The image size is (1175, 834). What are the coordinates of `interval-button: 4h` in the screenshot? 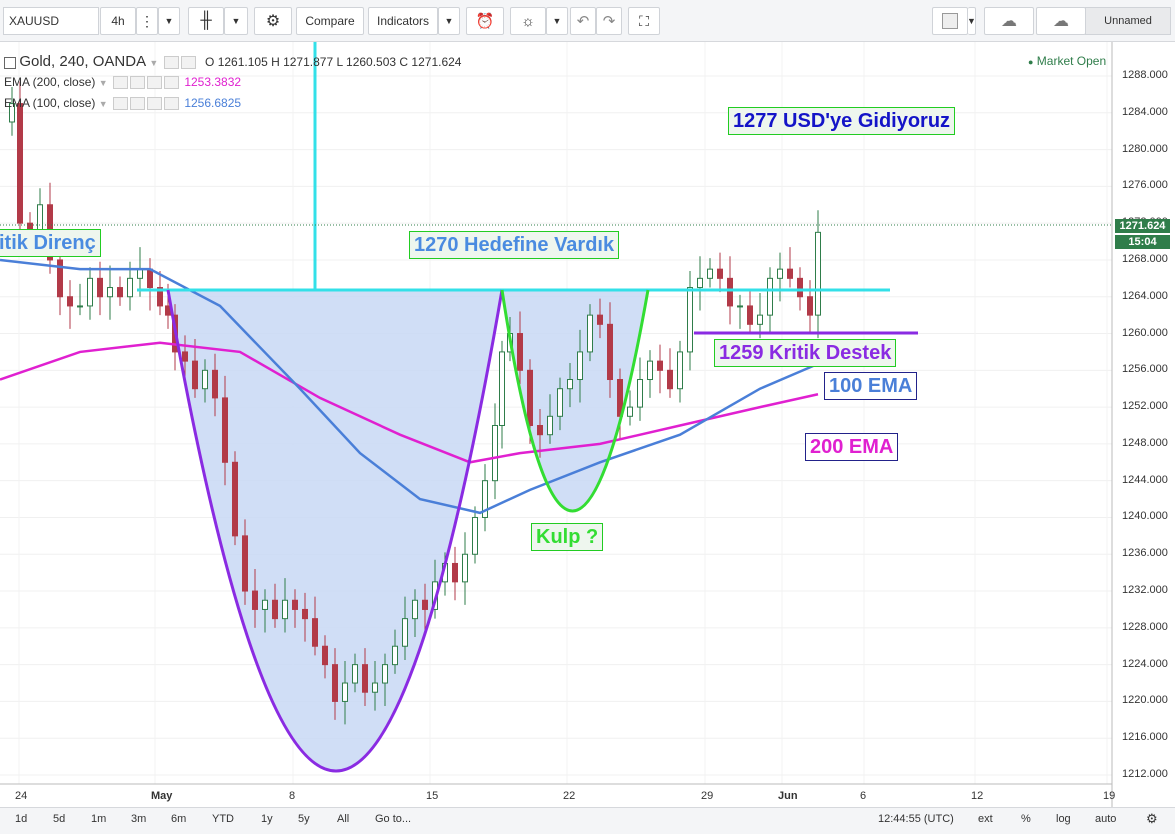 It's located at (118, 21).